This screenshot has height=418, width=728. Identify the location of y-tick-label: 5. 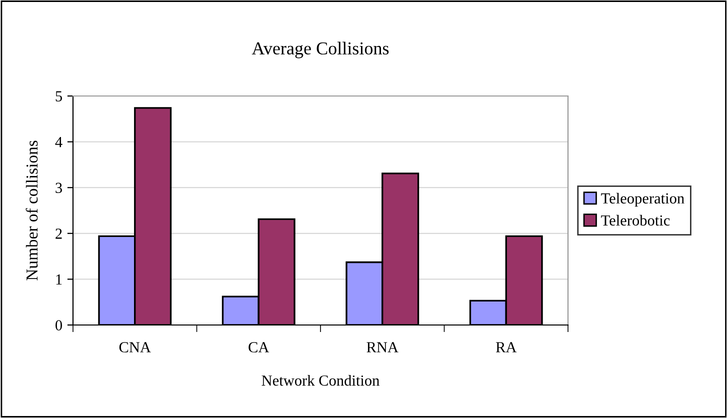
(59, 96).